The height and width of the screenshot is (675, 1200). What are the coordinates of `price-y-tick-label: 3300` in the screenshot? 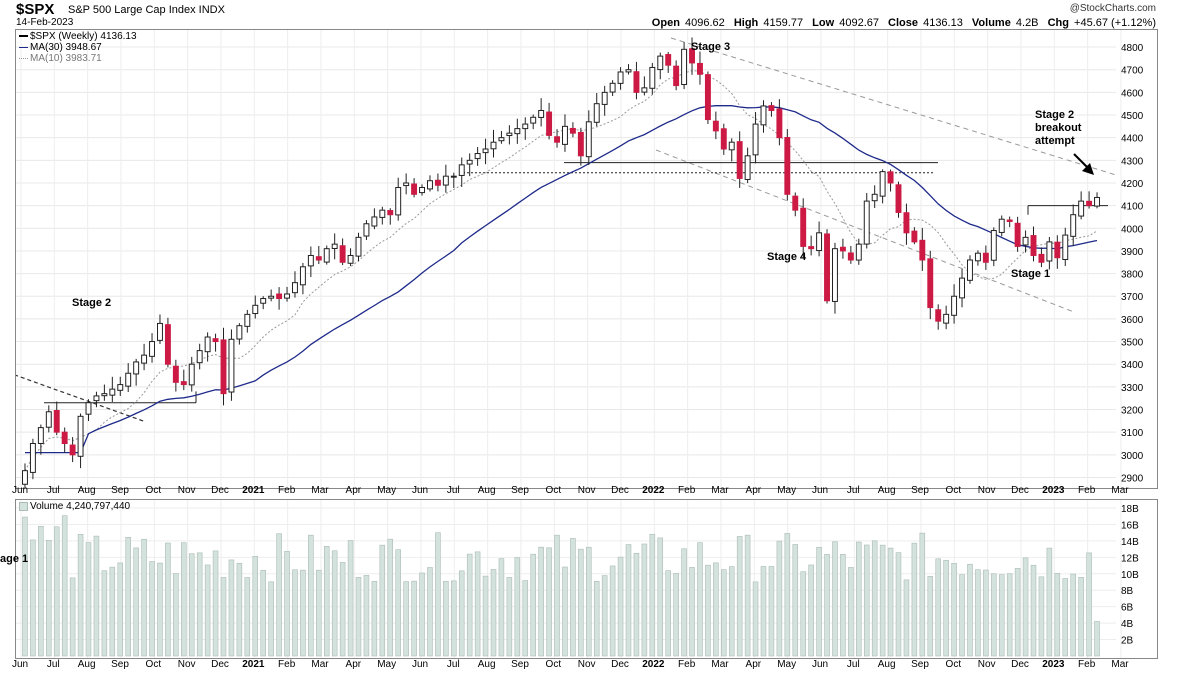 It's located at (1132, 388).